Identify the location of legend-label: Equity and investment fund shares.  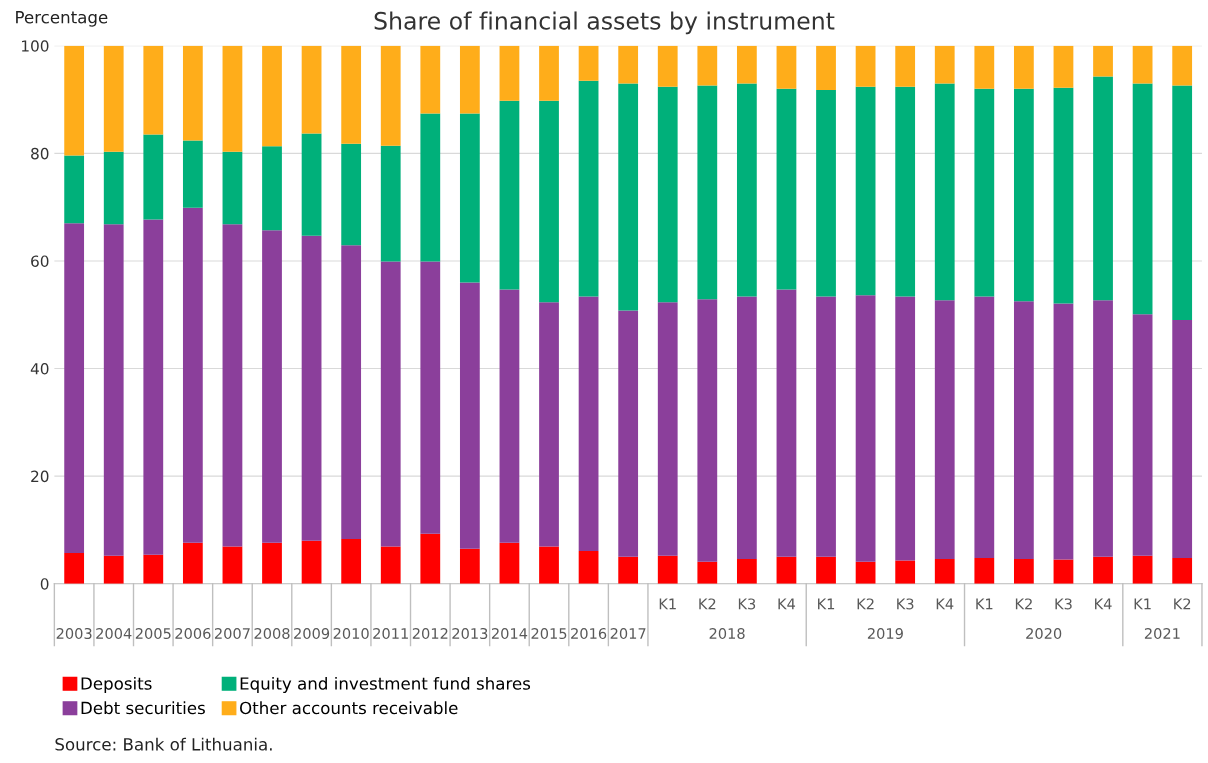
(385, 685).